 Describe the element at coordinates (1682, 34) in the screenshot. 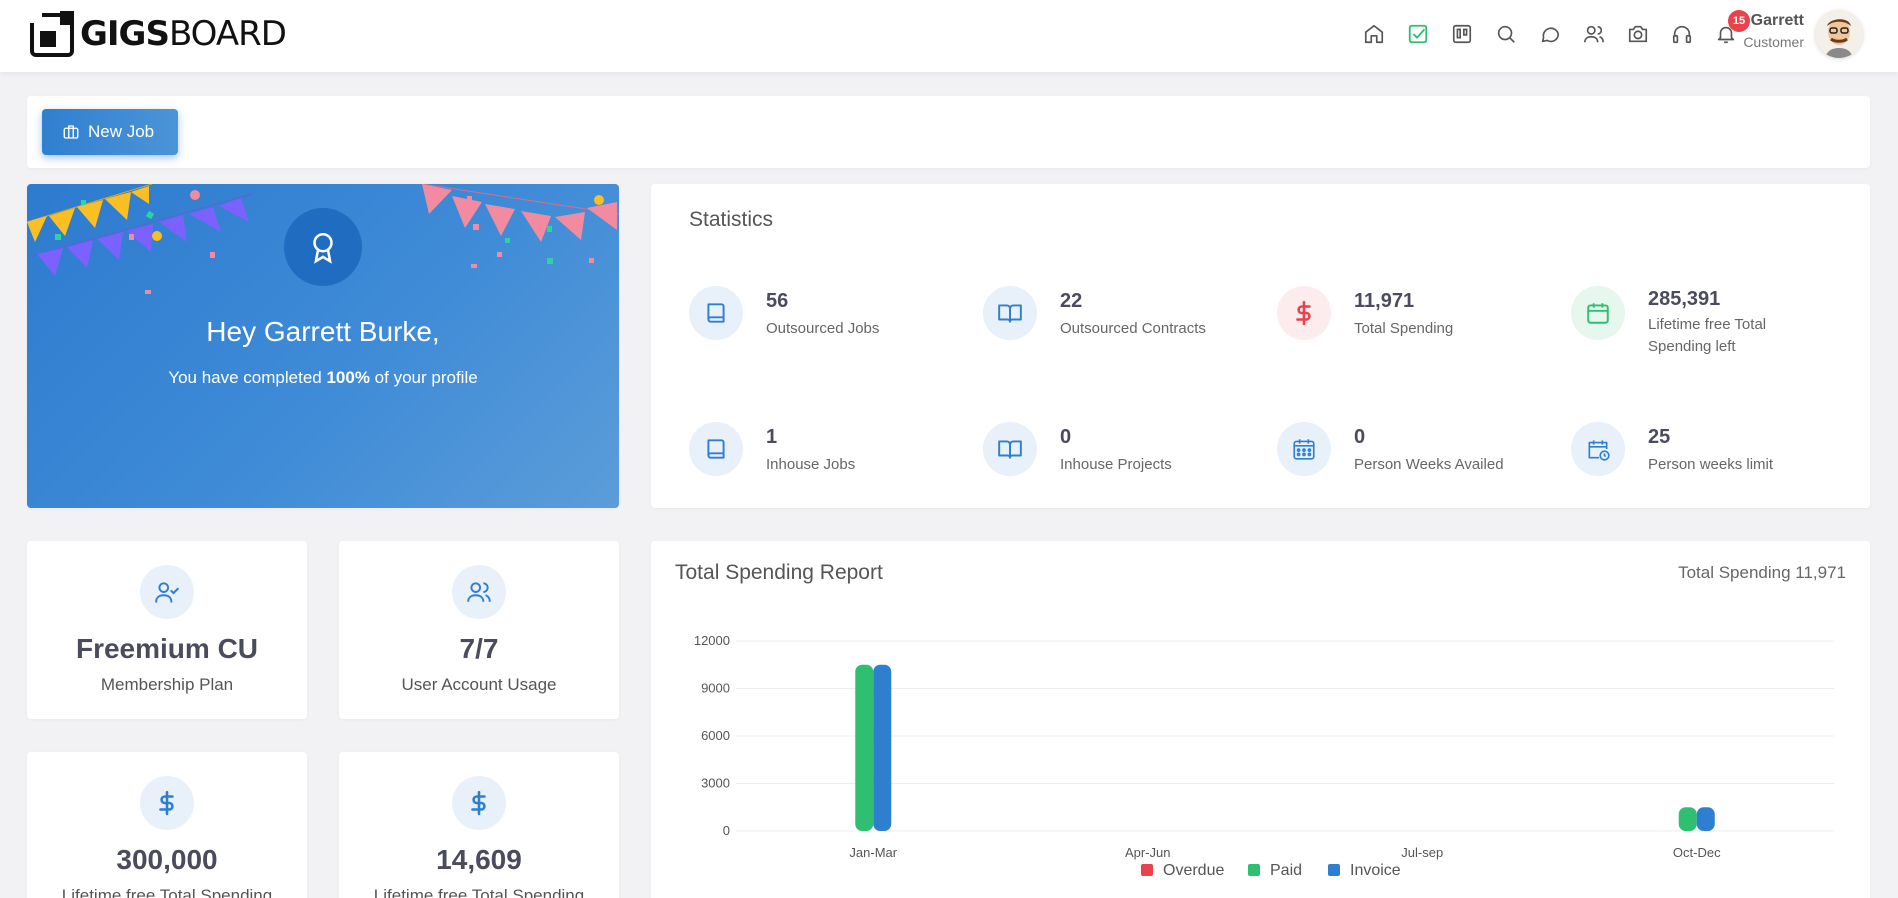

I see `headset-icon` at that location.